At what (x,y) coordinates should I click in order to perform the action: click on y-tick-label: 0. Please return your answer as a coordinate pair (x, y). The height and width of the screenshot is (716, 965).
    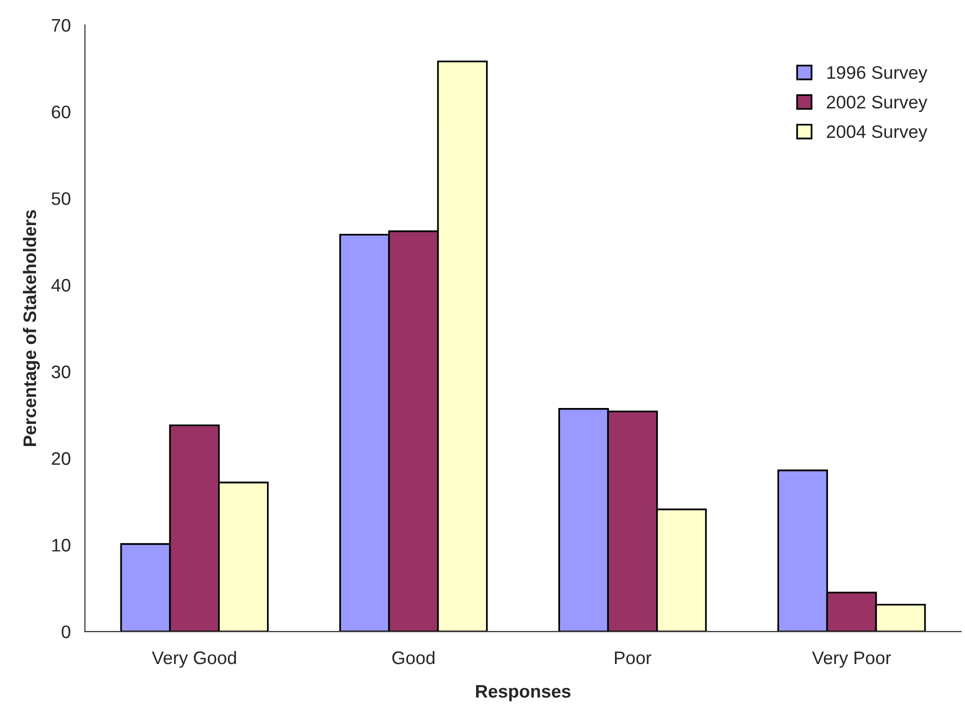
    Looking at the image, I should click on (66, 631).